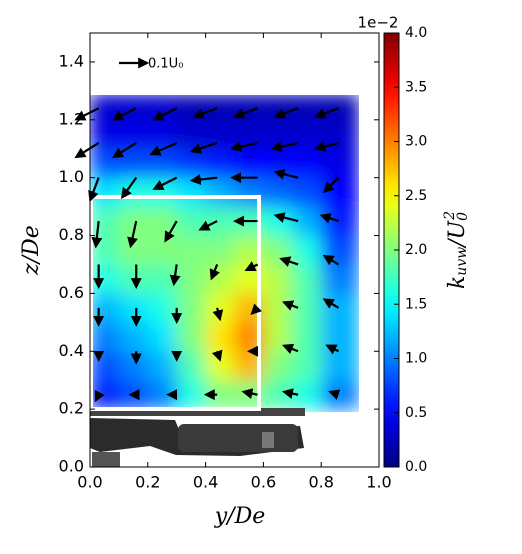 This screenshot has width=522, height=554. Describe the element at coordinates (416, 467) in the screenshot. I see `colorbar-tick-label: 0.0` at that location.